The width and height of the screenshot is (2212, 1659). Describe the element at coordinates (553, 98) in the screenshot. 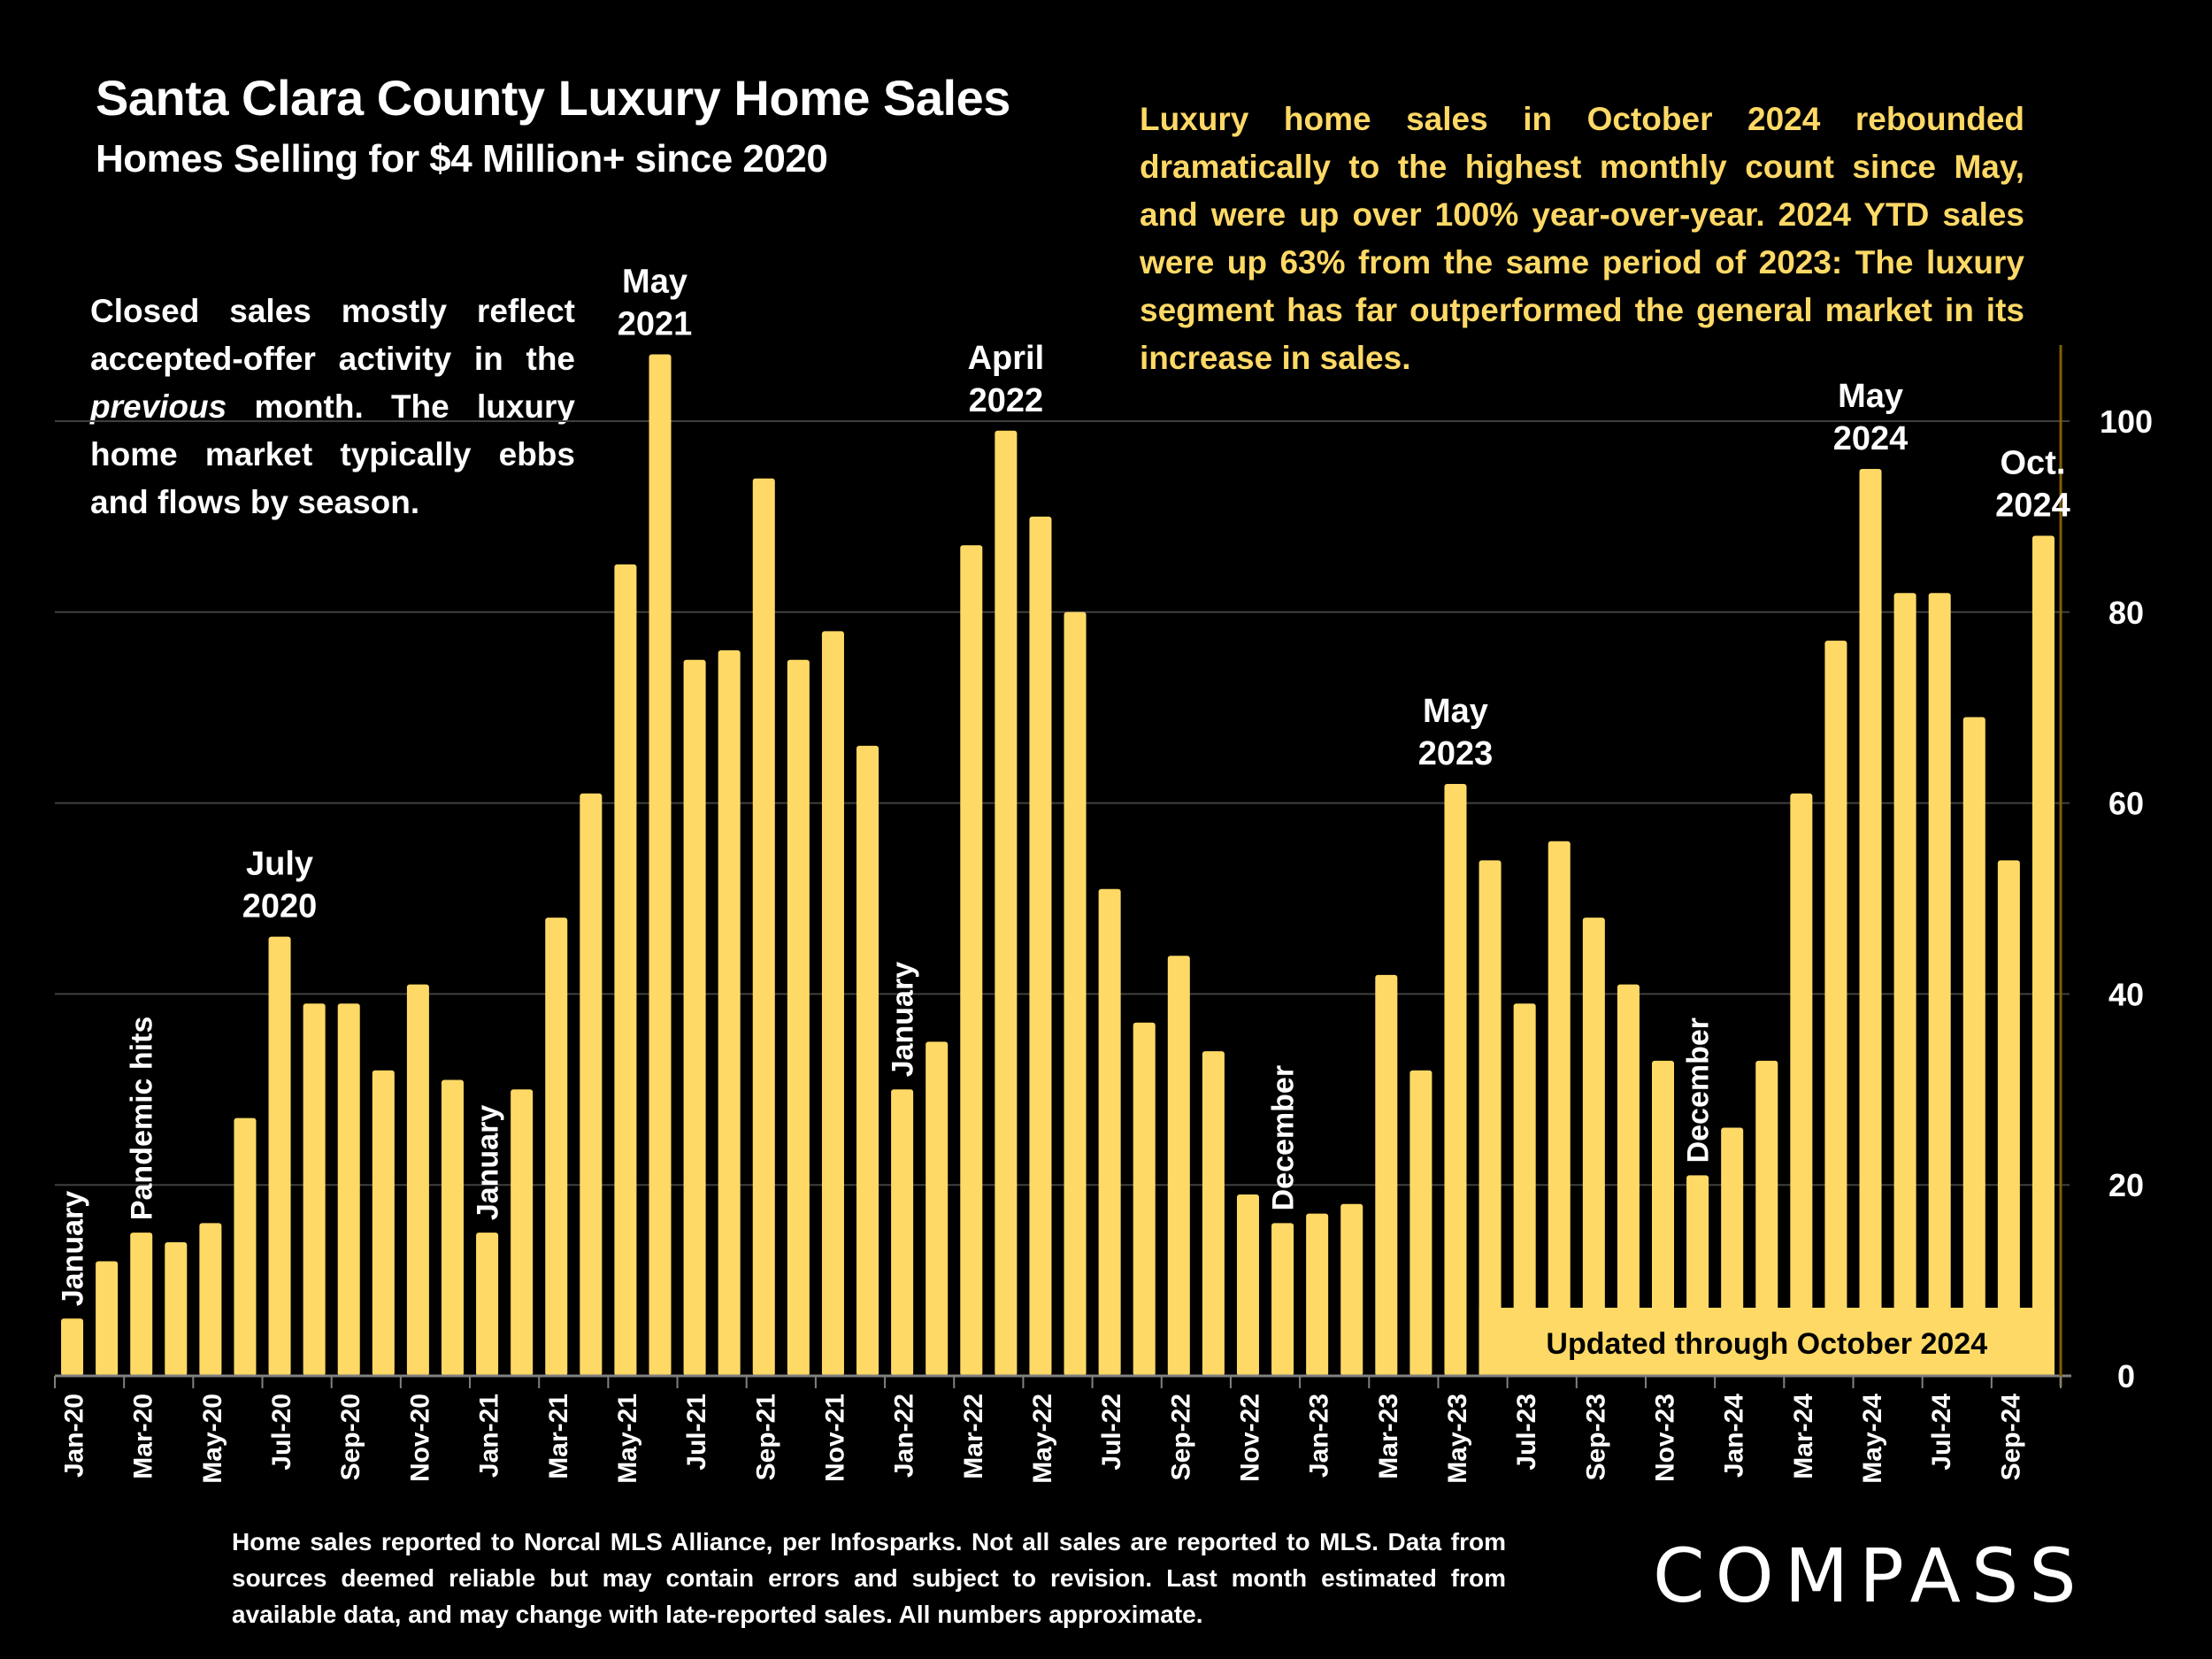

I see `chart-title: Santa Clara County Luxury Home Sales` at that location.